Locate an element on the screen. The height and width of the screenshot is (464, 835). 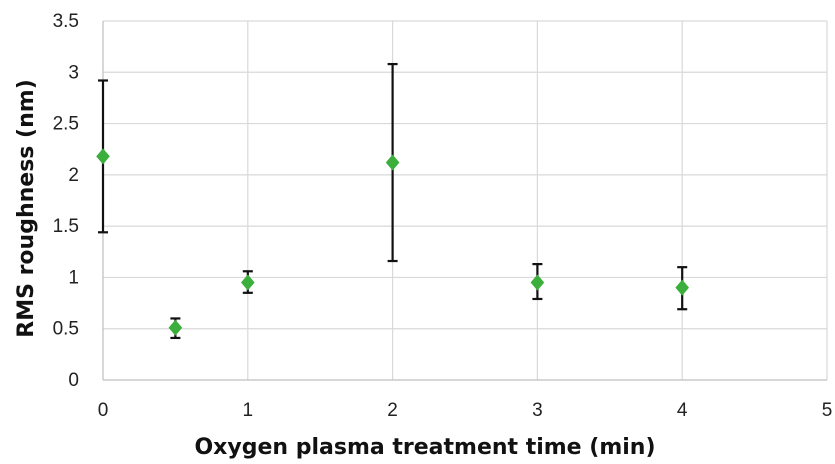
y-tick-label: 2.5 is located at coordinates (66, 124).